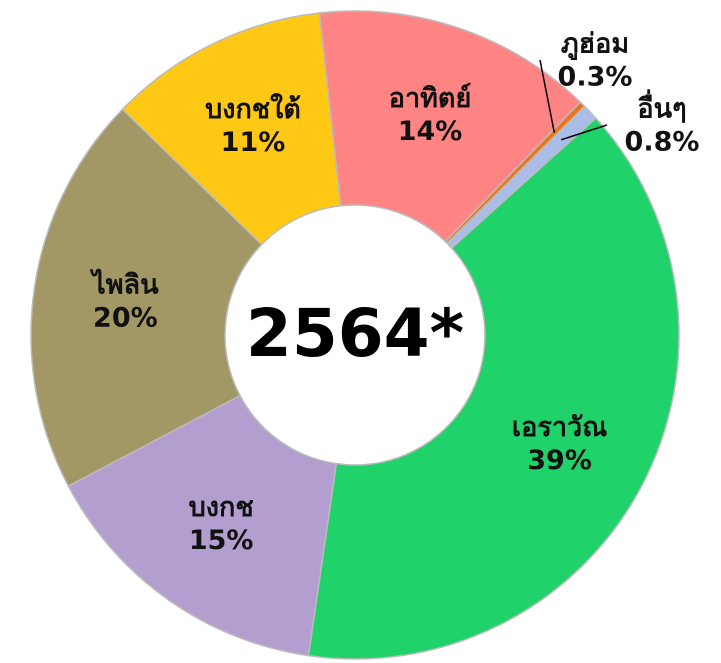  What do you see at coordinates (559, 460) in the screenshot?
I see `slice-value-label: 39%` at bounding box center [559, 460].